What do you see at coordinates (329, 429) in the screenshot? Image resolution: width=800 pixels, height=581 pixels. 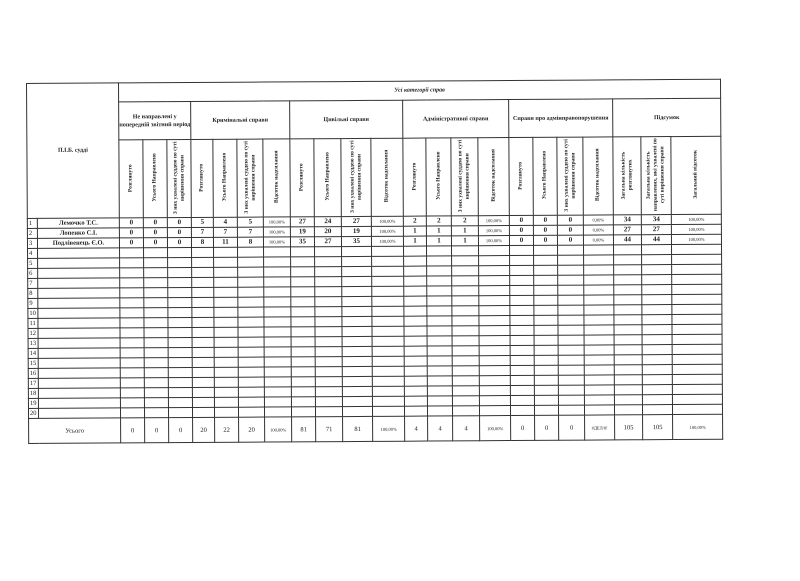 I see `total-cell: 71` at bounding box center [329, 429].